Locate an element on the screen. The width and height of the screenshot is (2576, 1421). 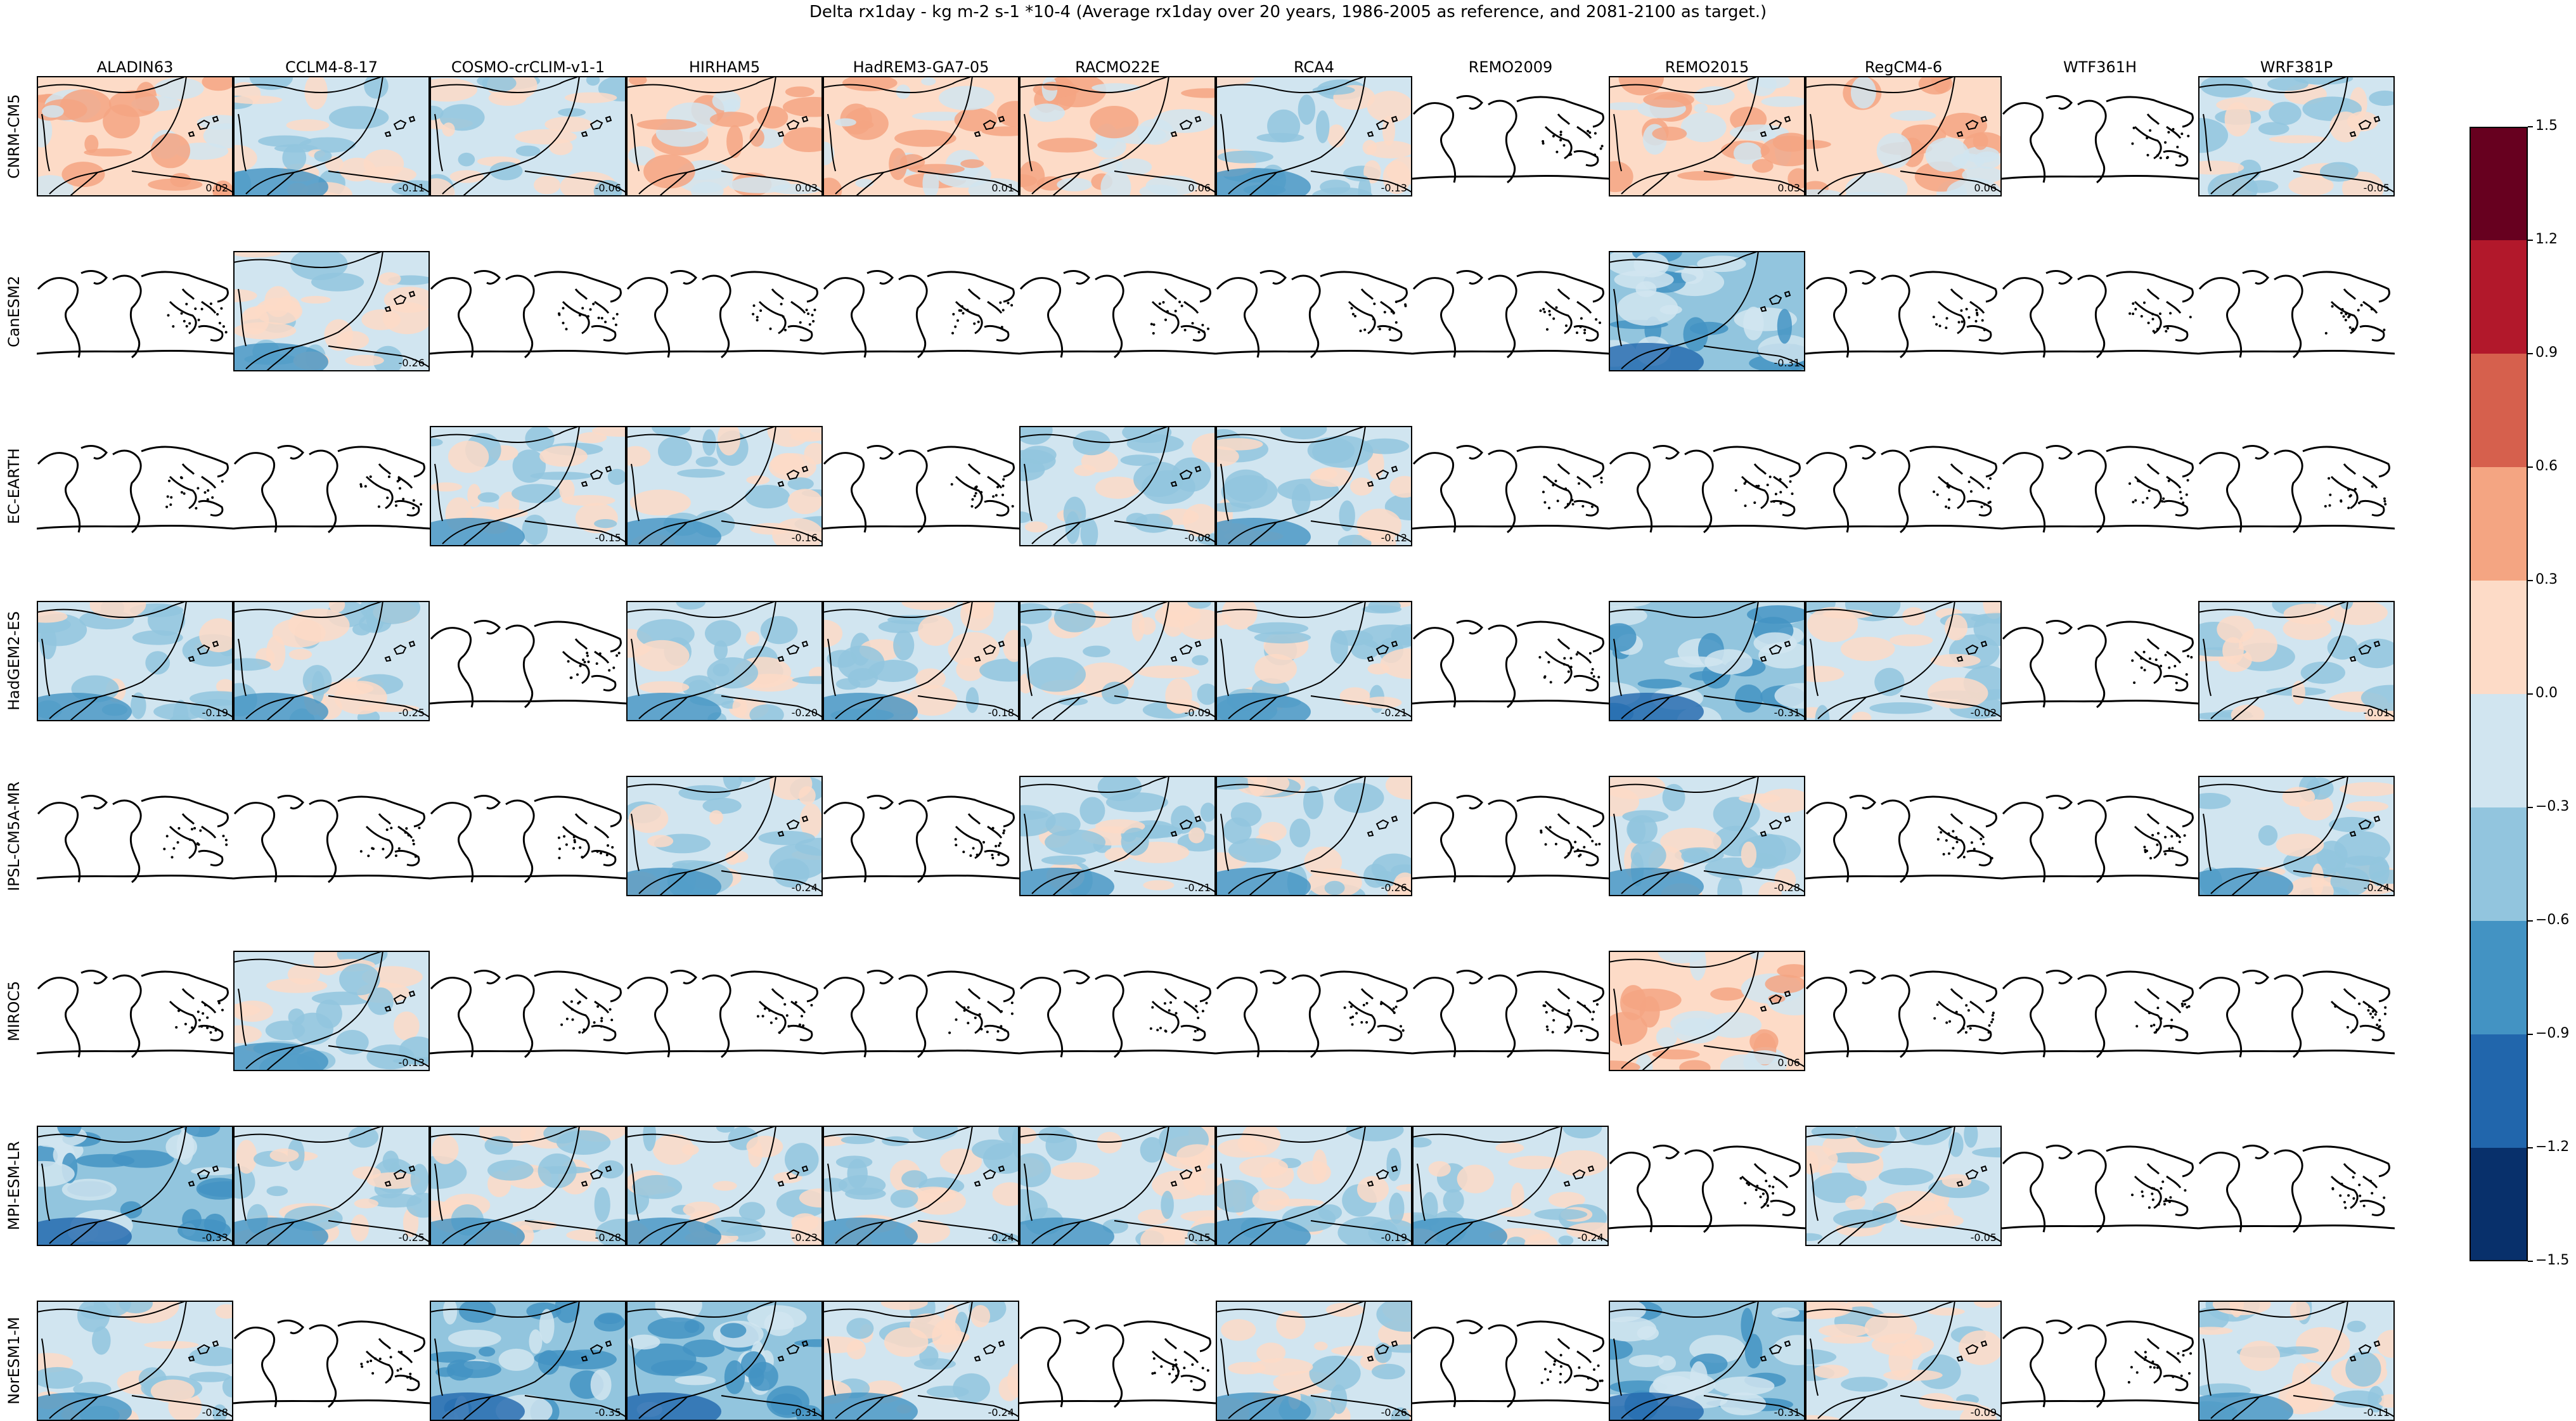
iberia-panel: -0.18 is located at coordinates (921, 661).